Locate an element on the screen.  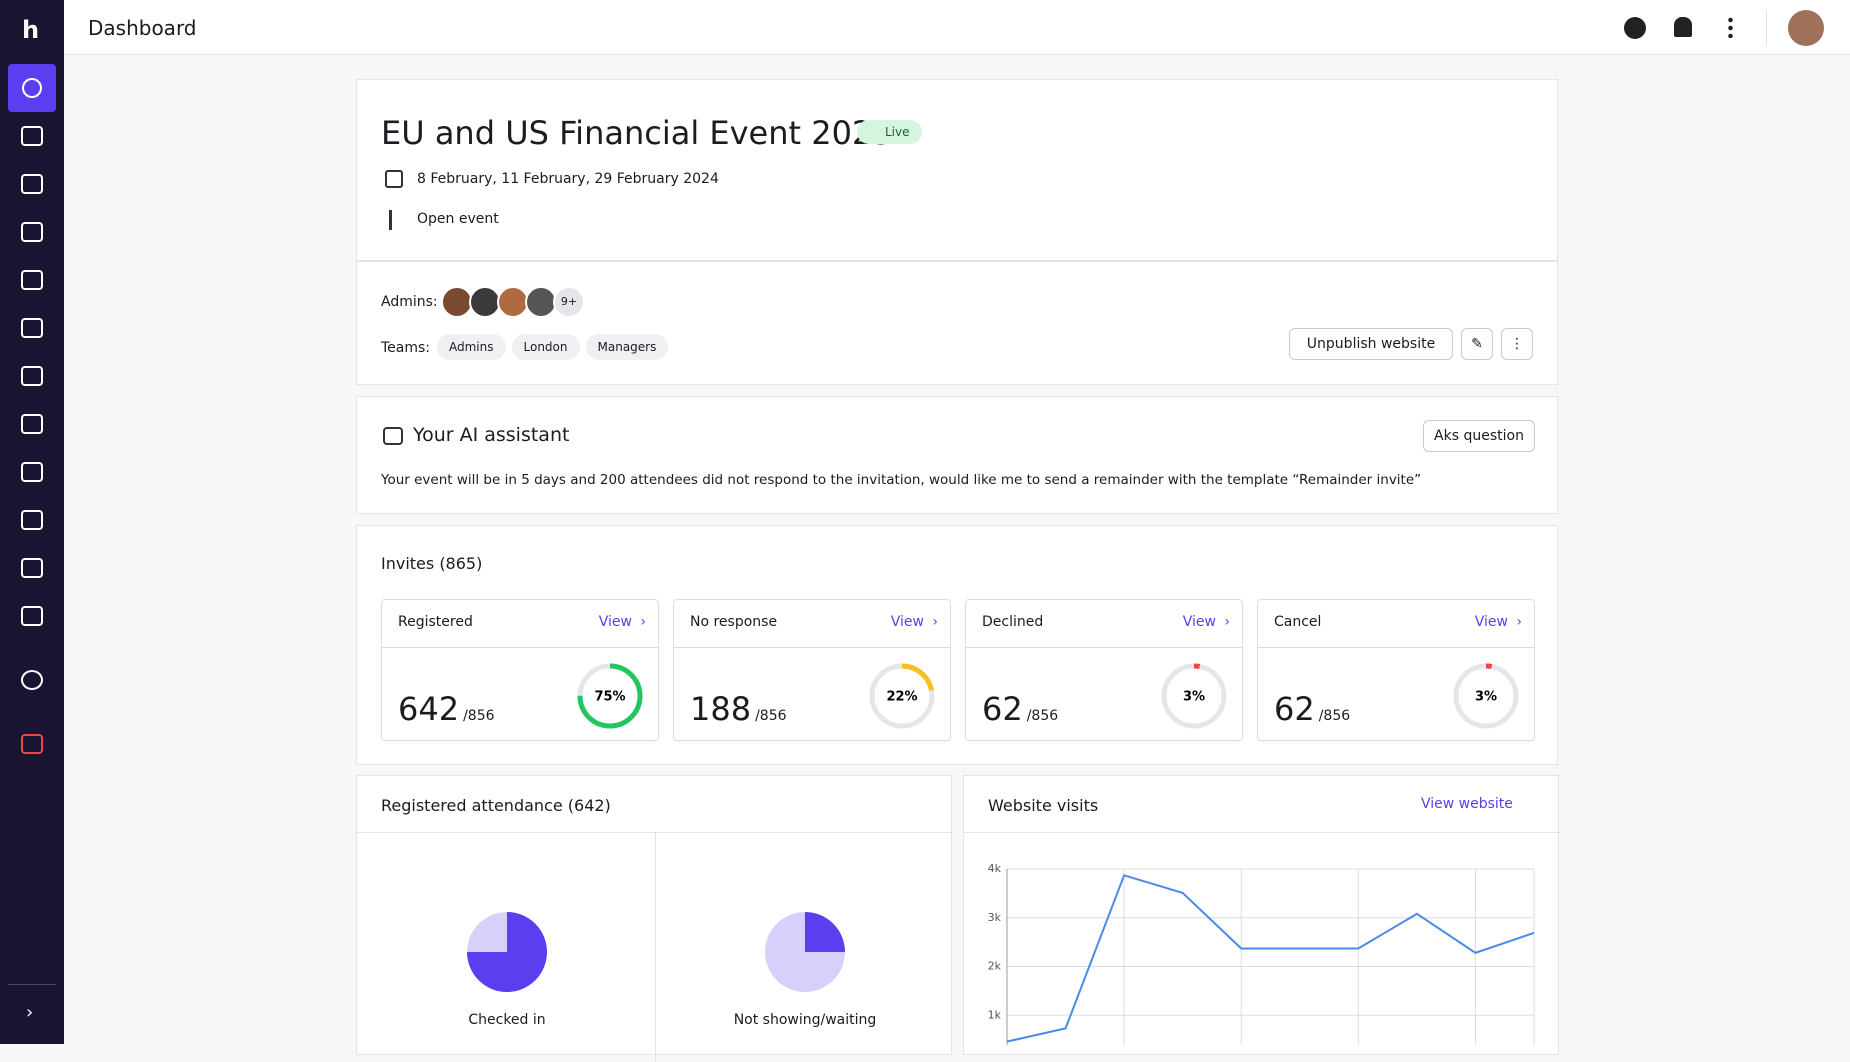
nav-active is located at coordinates (32, 88).